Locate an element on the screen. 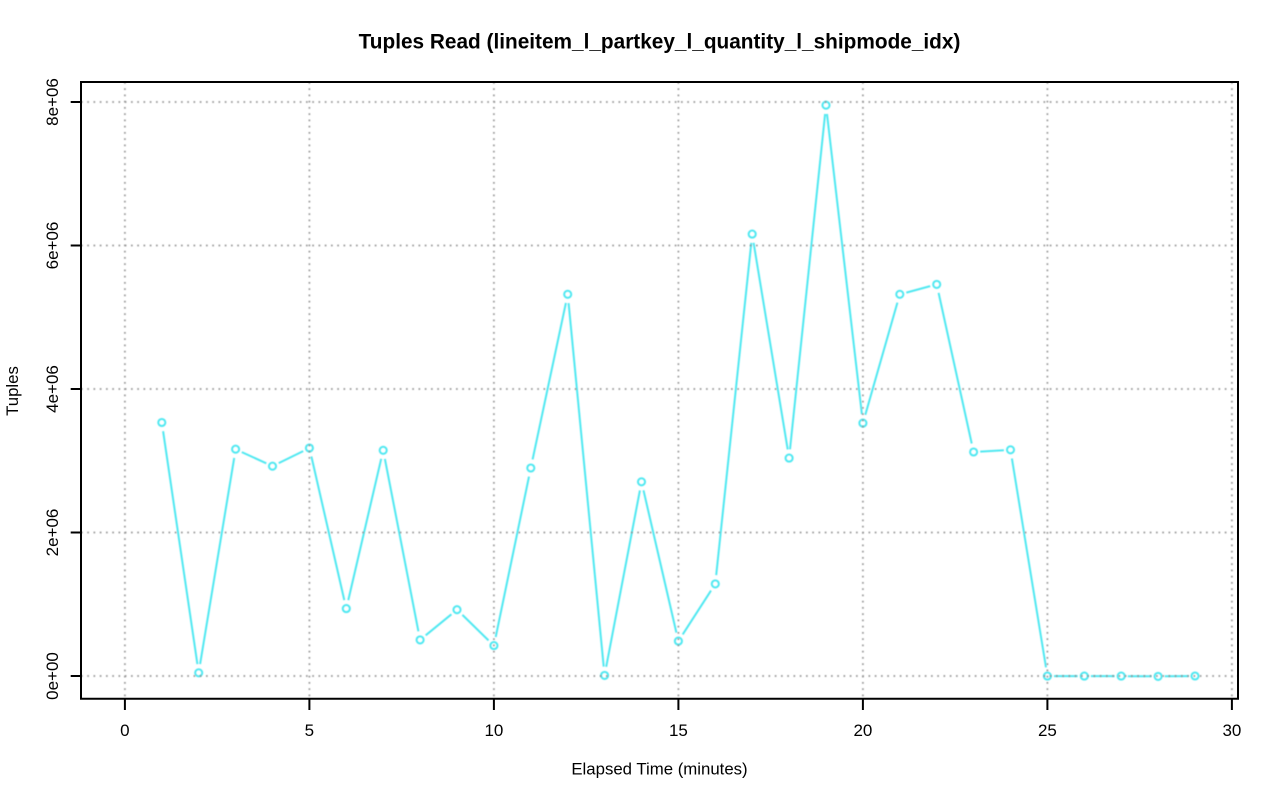 Image resolution: width=1280 pixels, height=806 pixels. svg-text: 2e+06 is located at coordinates (52, 533).